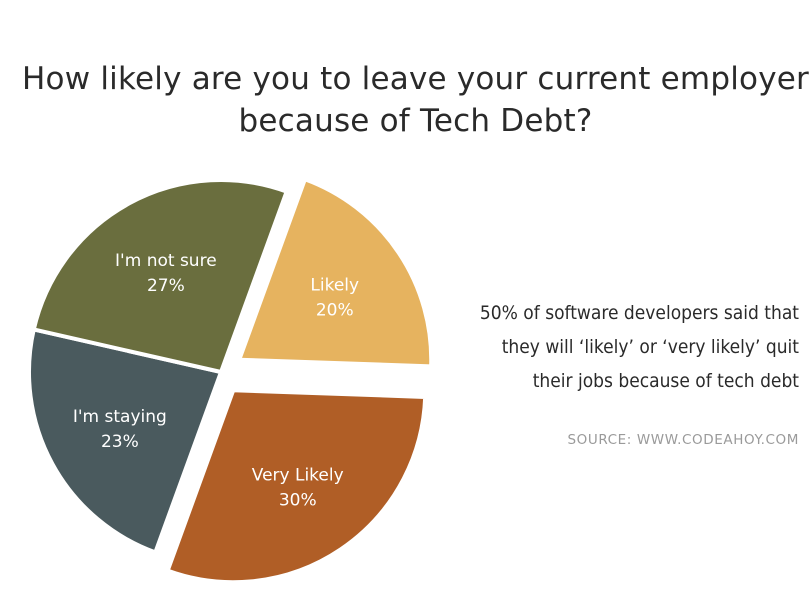 The image size is (811, 608). What do you see at coordinates (166, 286) in the screenshot?
I see `slice-value-label: 27%` at bounding box center [166, 286].